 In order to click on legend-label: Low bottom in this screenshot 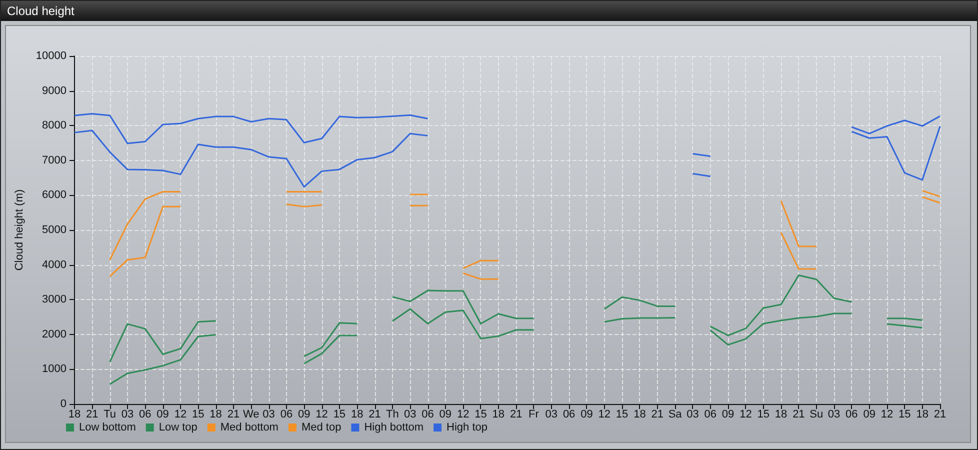, I will do `click(107, 428)`.